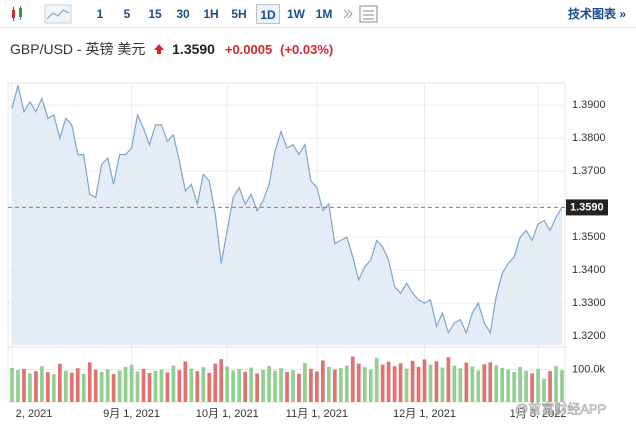  Describe the element at coordinates (100, 14) in the screenshot. I see `range-button: 1` at that location.